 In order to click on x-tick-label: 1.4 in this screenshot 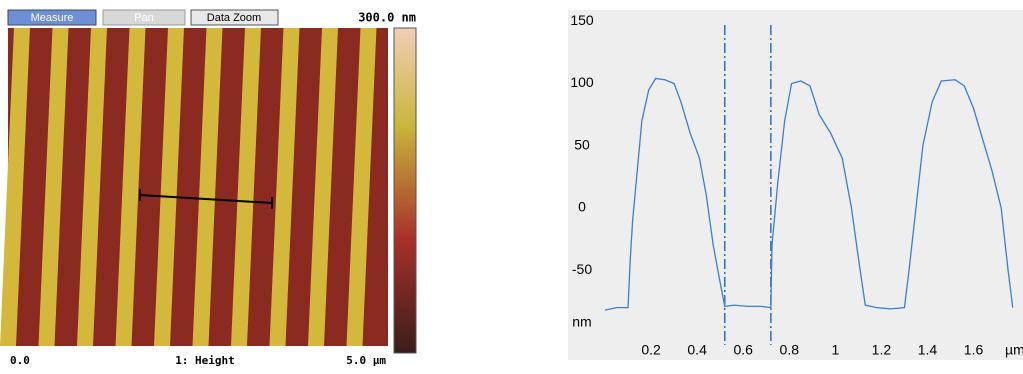, I will do `click(928, 350)`.